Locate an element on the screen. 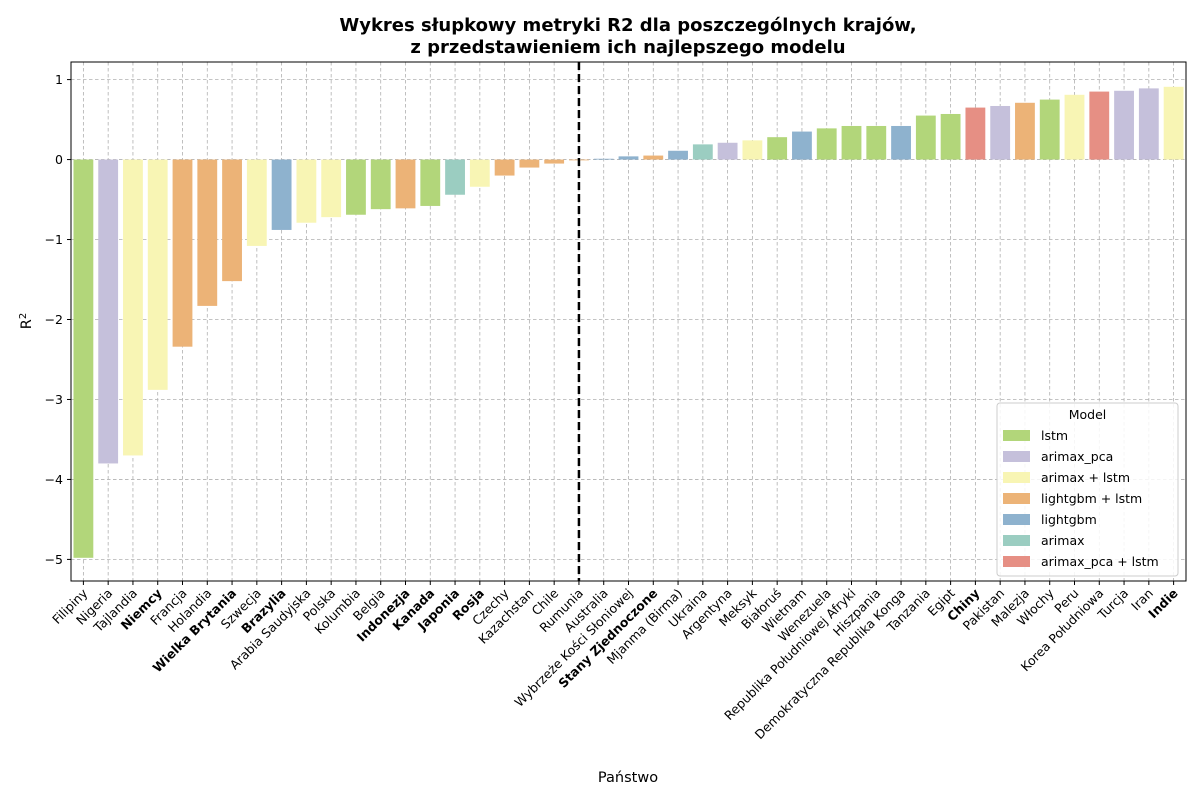 The image size is (1200, 800). legend-title: Model is located at coordinates (1088, 414).